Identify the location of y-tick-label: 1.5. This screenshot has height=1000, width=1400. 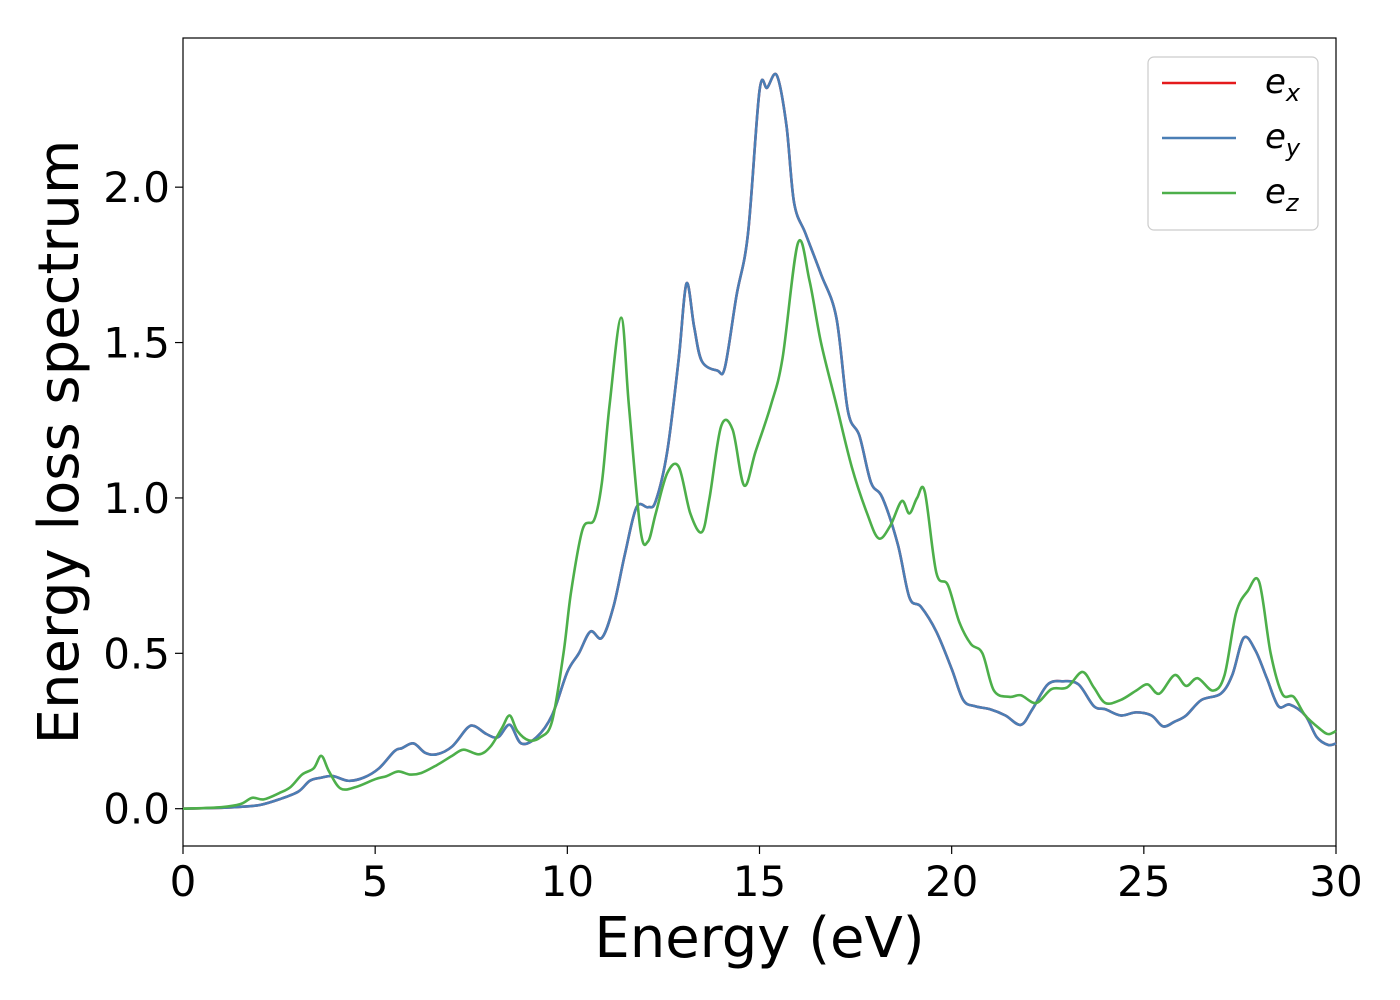
(136, 343).